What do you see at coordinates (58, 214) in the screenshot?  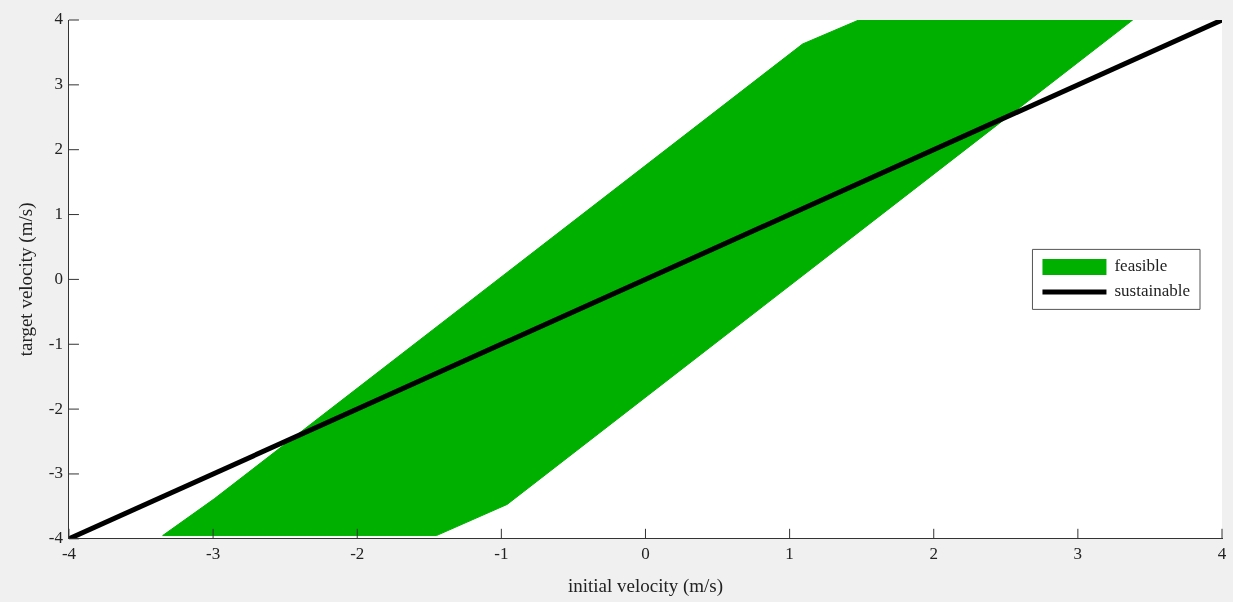 I see `y-tick-label: 1` at bounding box center [58, 214].